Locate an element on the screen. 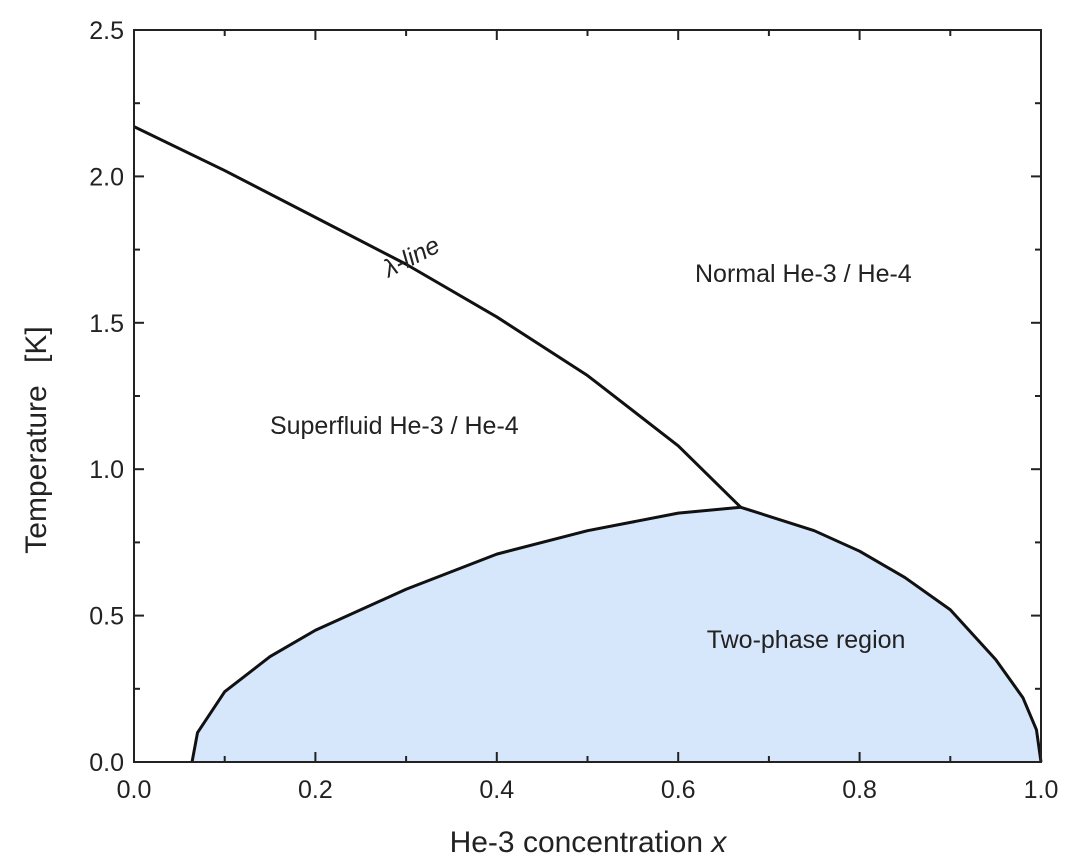 The image size is (1073, 865). y-tick-label: 2.0 is located at coordinates (106, 177).